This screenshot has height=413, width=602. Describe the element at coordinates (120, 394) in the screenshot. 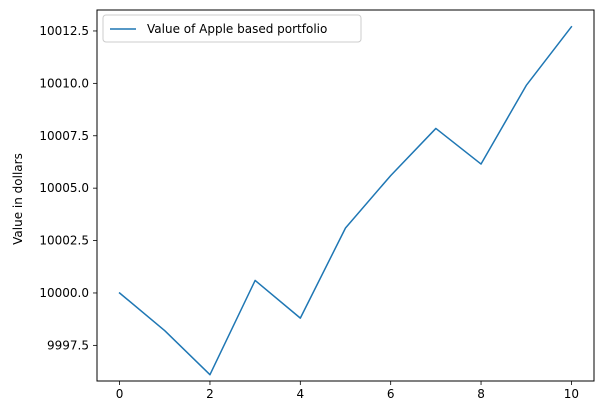

I see `x-tick-label: 0` at that location.